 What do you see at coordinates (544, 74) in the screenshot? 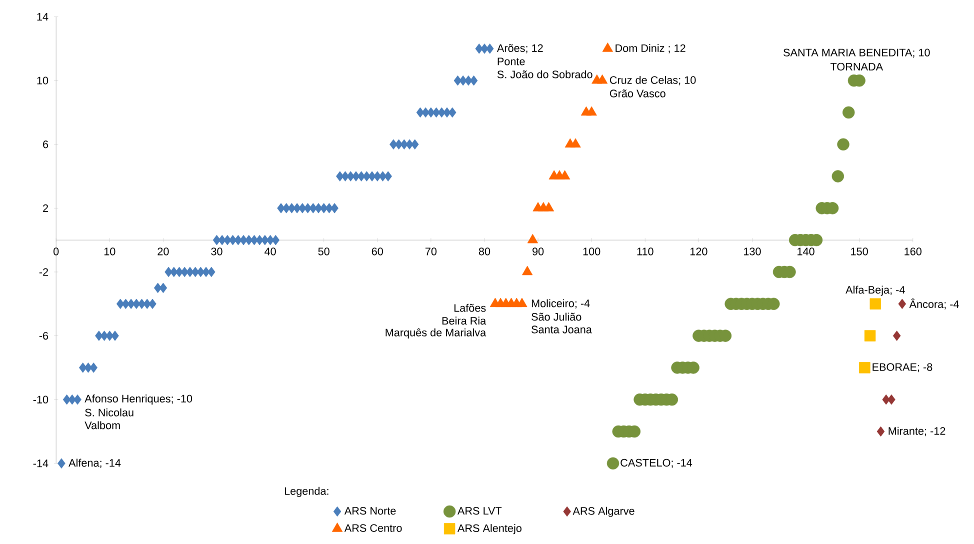
I see `annotation: S. João do Sobrado` at bounding box center [544, 74].